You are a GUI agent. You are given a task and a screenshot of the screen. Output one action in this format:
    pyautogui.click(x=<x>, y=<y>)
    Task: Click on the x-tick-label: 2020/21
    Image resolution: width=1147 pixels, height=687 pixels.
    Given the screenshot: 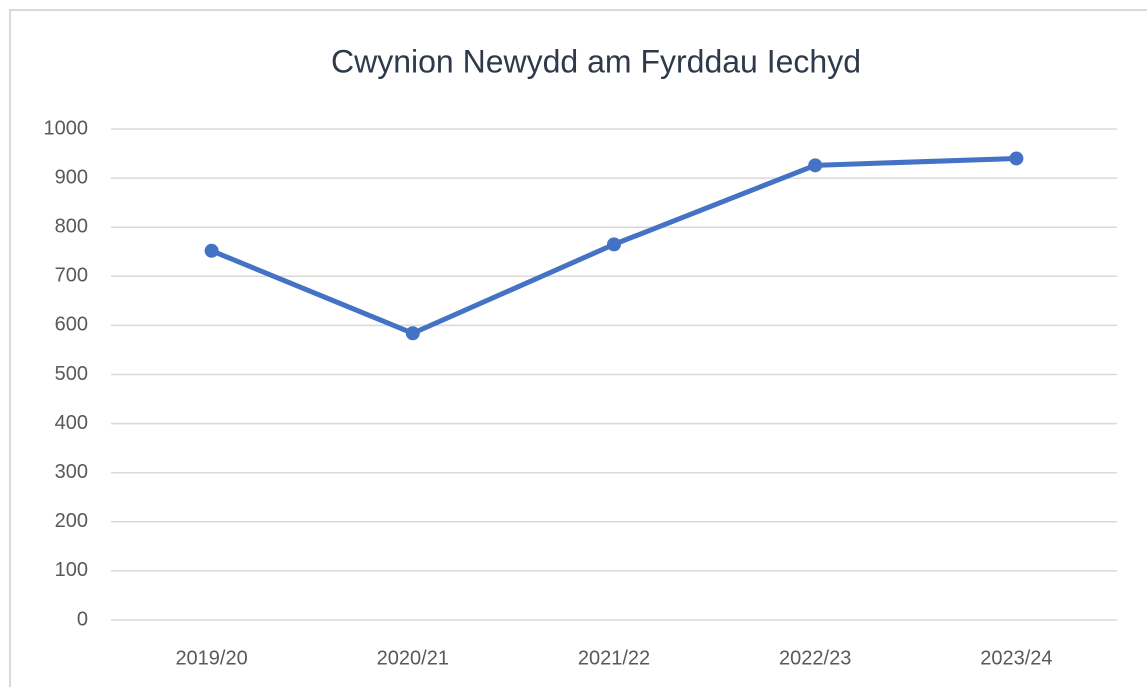 What is the action you would take?
    pyautogui.click(x=413, y=658)
    